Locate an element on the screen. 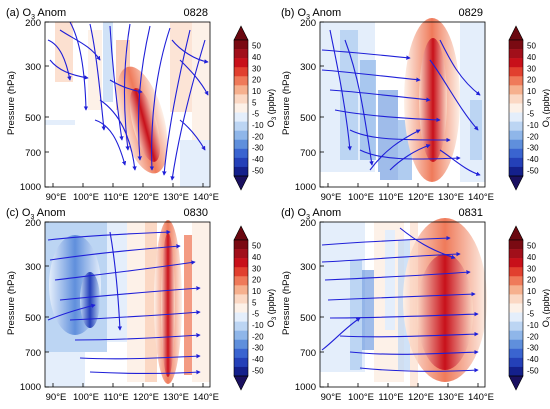  panel-a-title: (a) O3 Anom is located at coordinates (36, 14).